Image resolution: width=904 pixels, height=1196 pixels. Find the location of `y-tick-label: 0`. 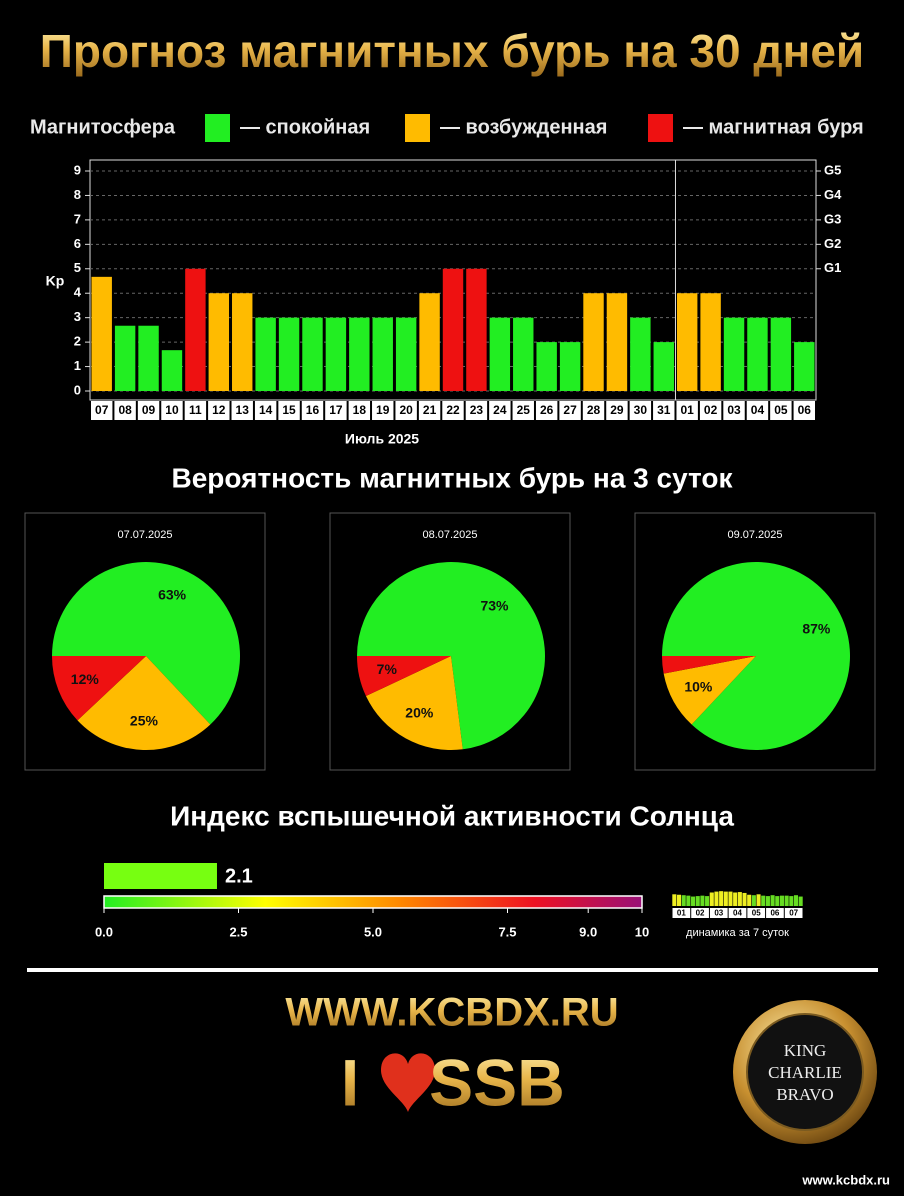

y-tick-label: 0 is located at coordinates (77, 389).